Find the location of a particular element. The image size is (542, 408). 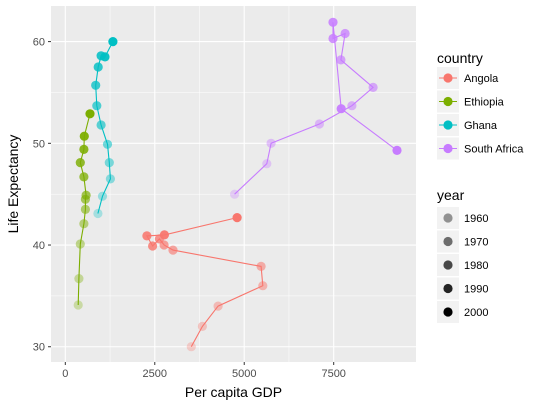

year-legend-item-1980: 1980 is located at coordinates (462, 265).